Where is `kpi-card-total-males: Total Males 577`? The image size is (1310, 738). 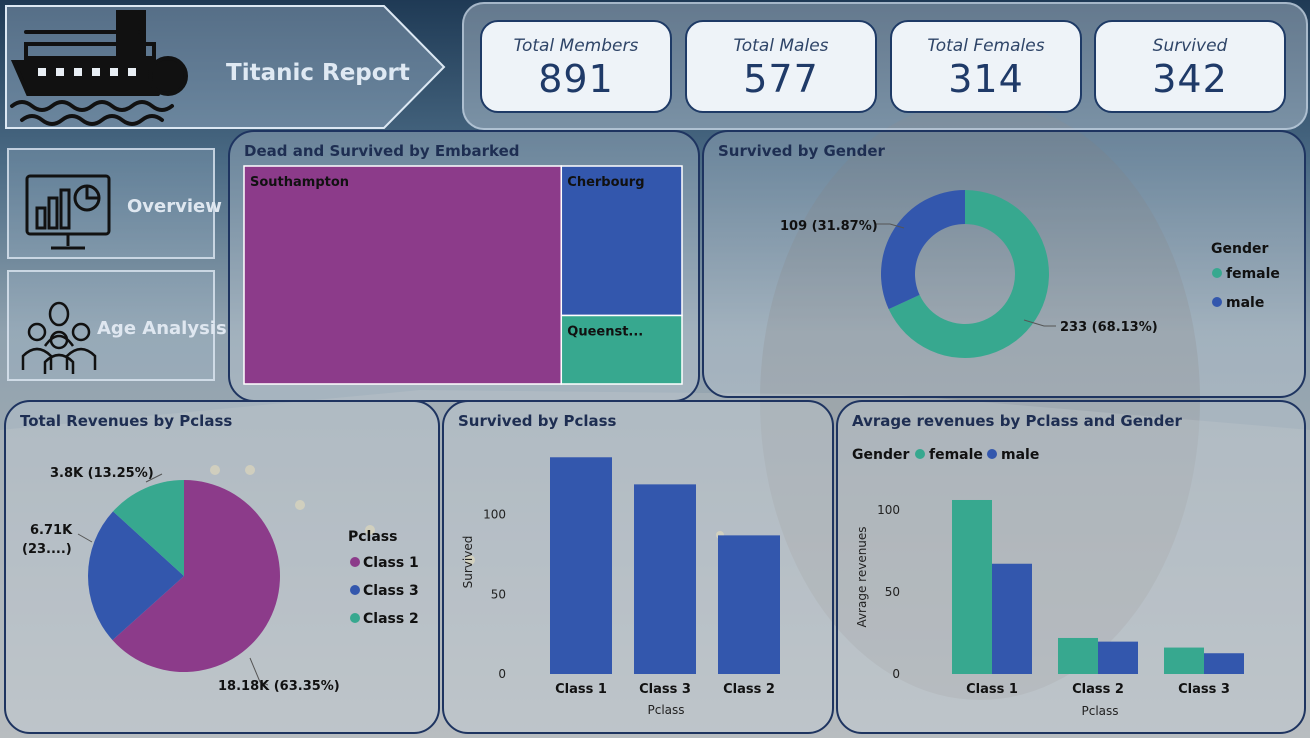
kpi-card-total-males: Total Males 577 is located at coordinates (781, 66).